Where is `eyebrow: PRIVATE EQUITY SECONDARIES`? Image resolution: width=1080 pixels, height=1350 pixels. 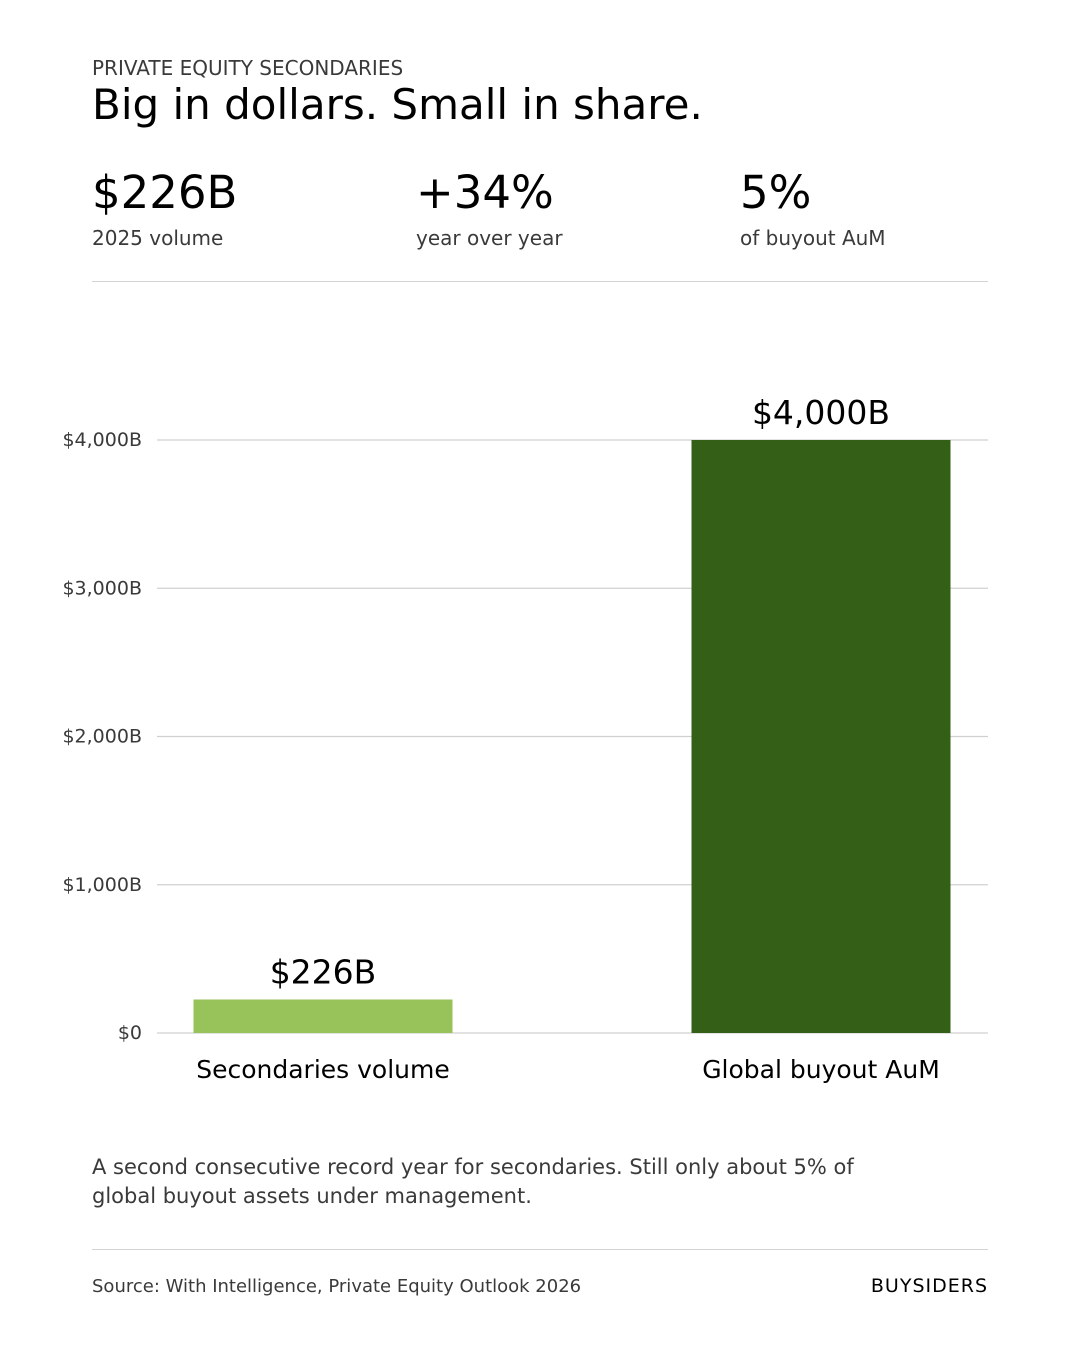
eyebrow: PRIVATE EQUITY SECONDARIES is located at coordinates (248, 68).